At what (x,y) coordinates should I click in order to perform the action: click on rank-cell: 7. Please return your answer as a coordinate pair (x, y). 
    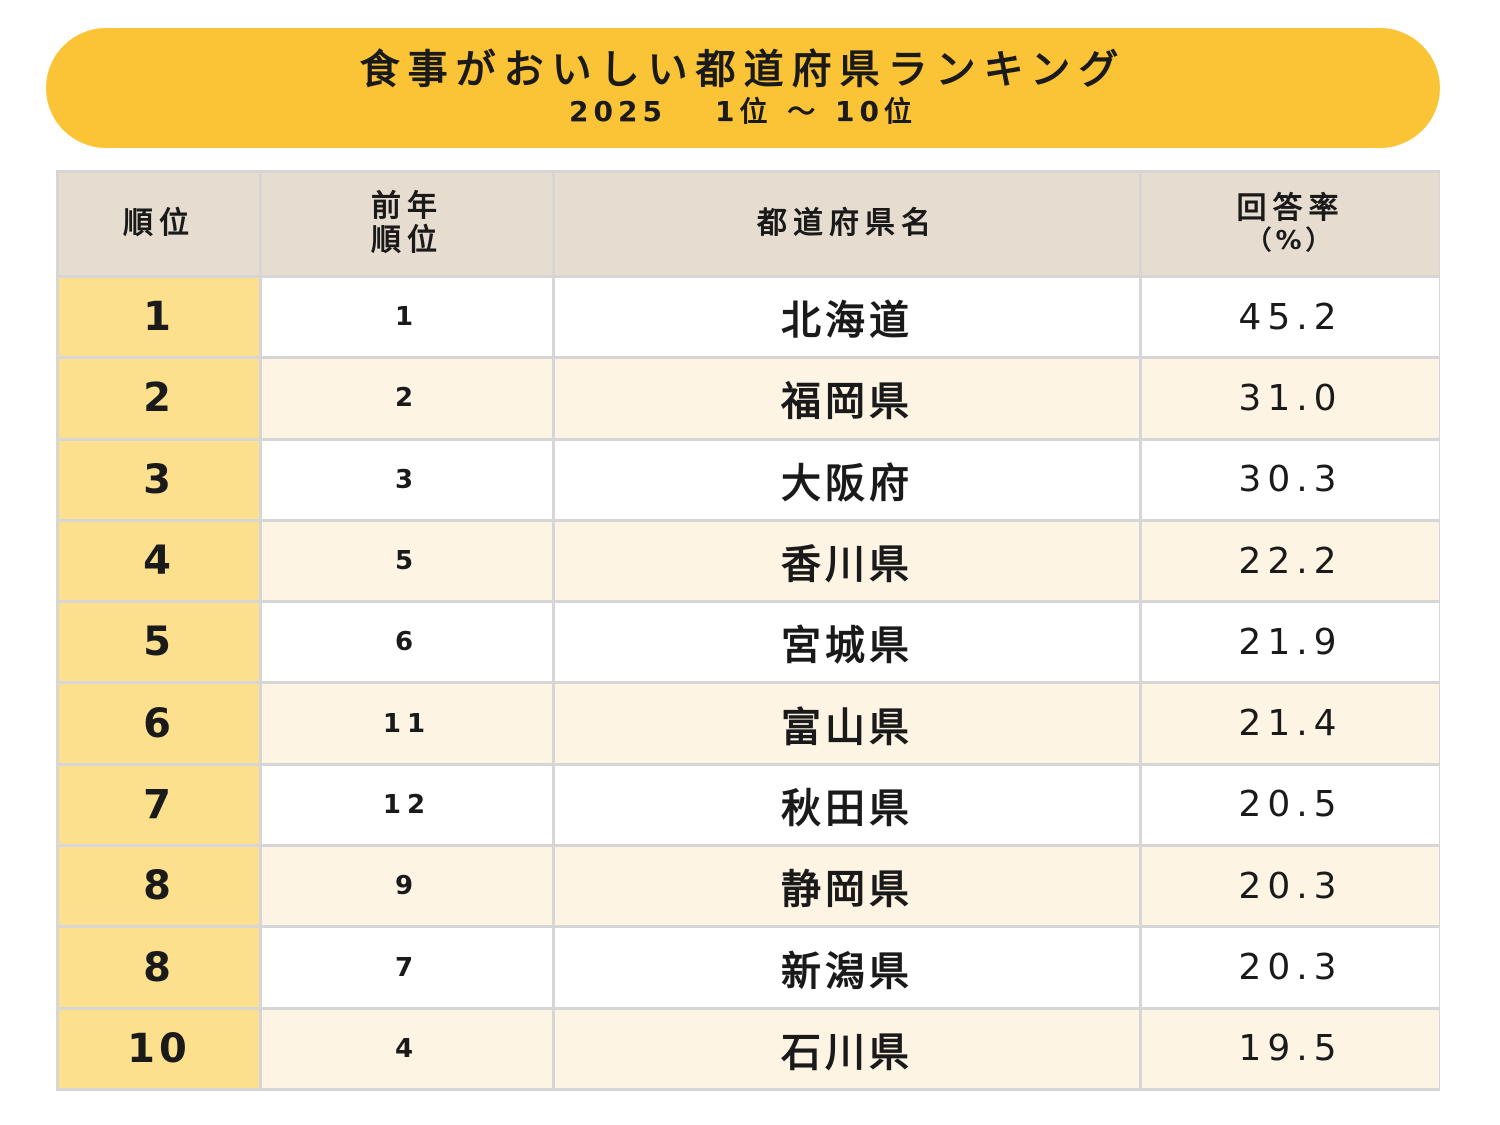
    Looking at the image, I should click on (159, 805).